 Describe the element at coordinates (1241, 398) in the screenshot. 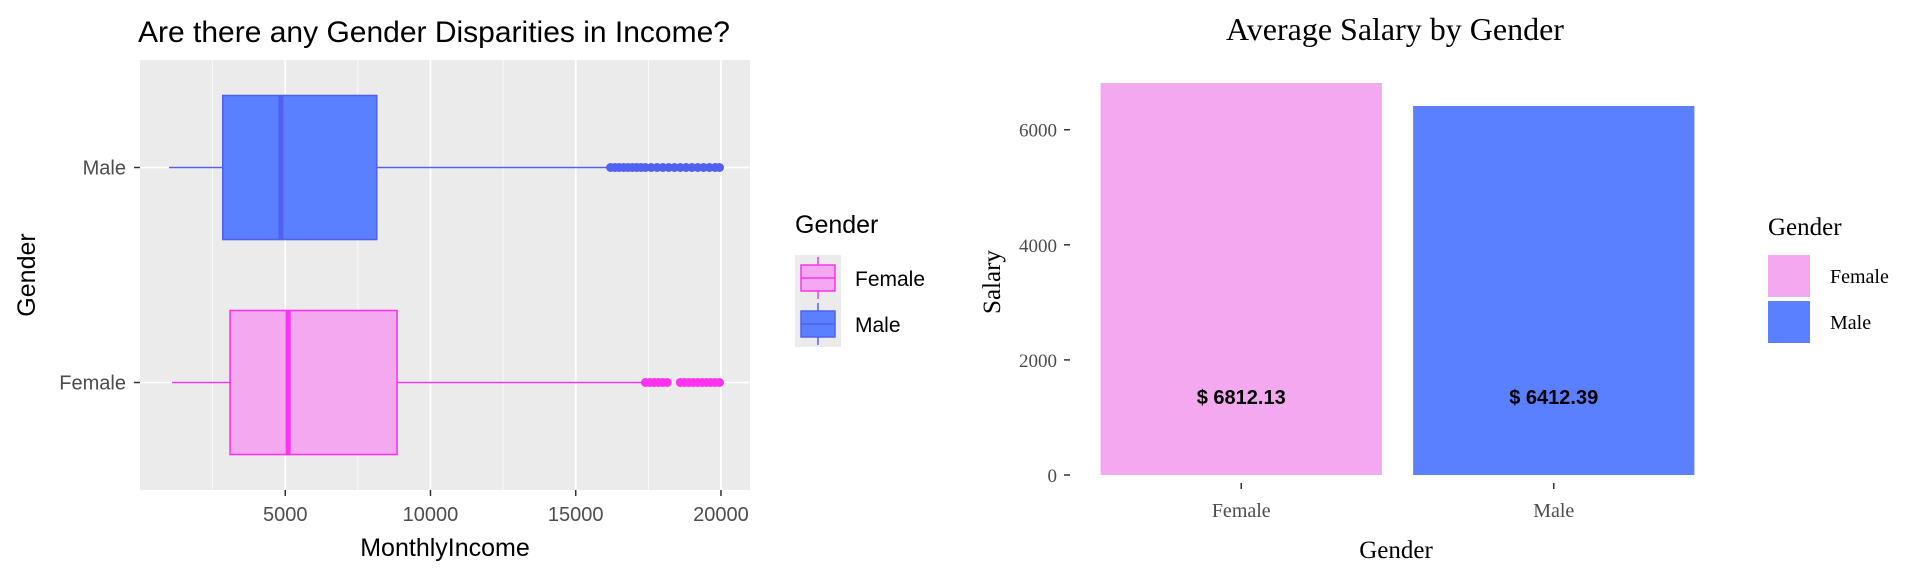

I see `bar-data-label-female: $ 6812.13` at that location.